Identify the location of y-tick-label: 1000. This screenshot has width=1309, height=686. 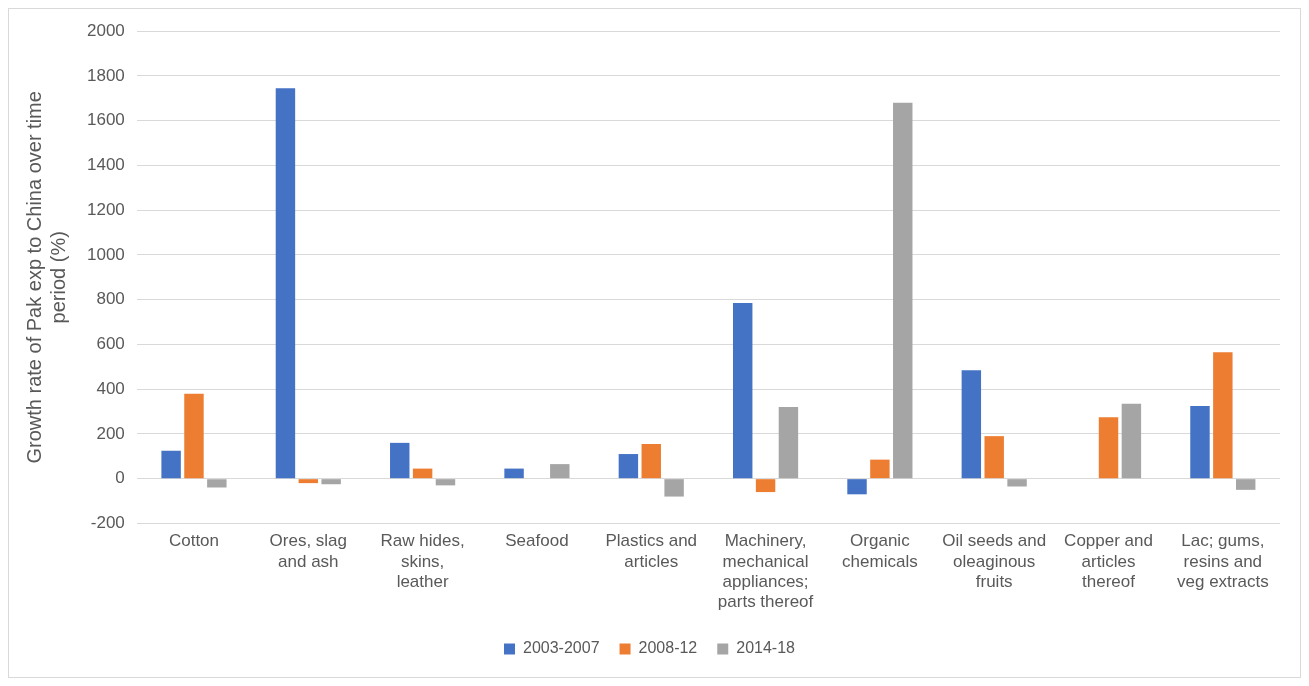
(105, 254).